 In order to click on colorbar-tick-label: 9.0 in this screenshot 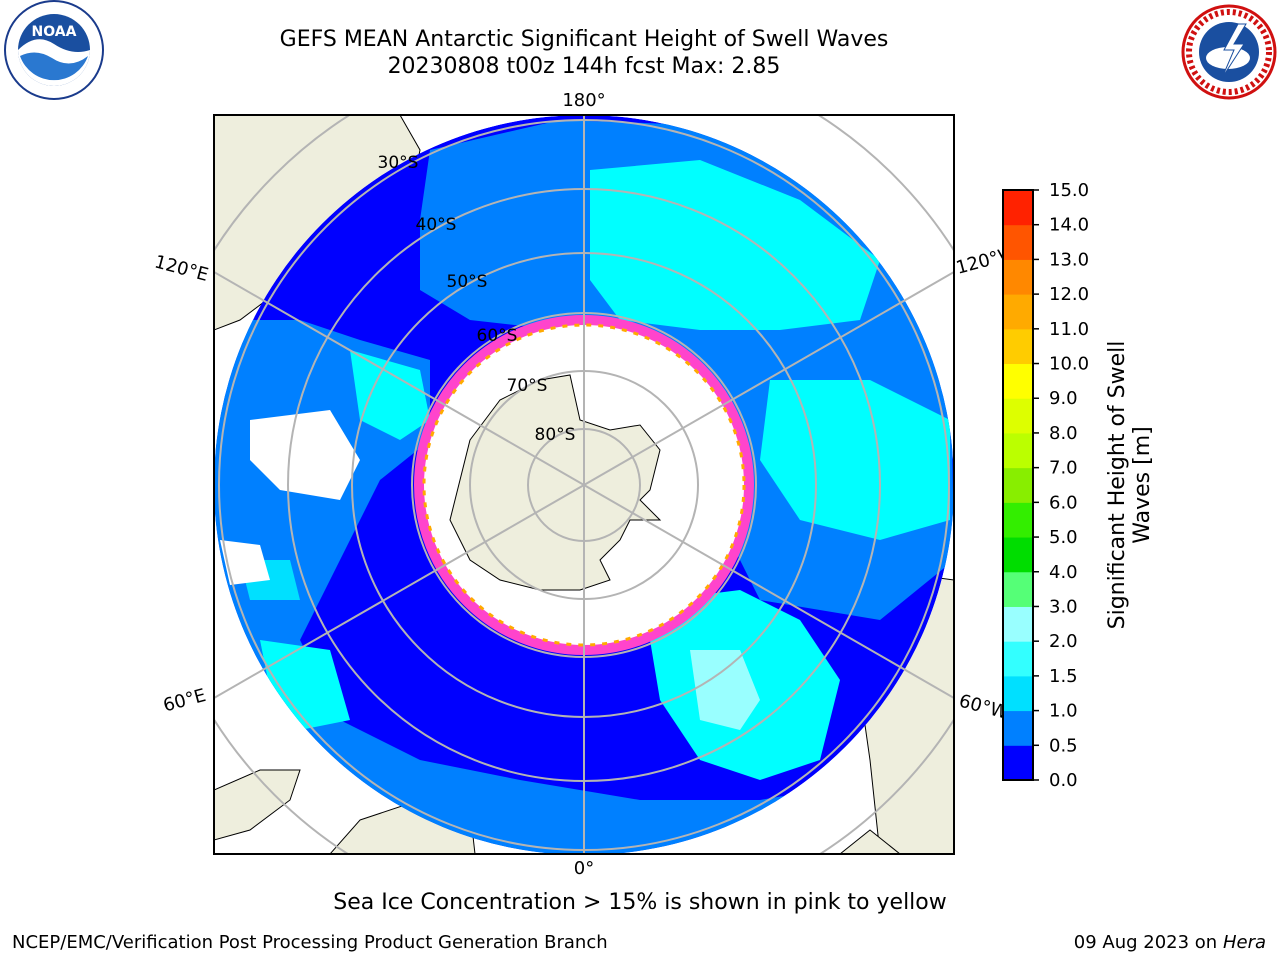, I will do `click(1063, 398)`.